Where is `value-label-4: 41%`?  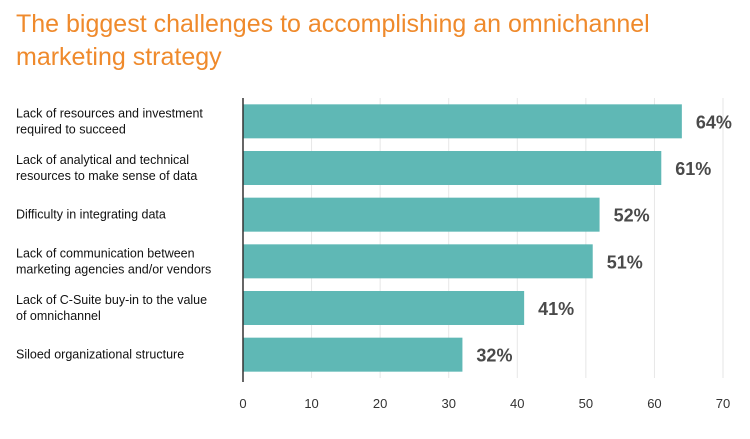 value-label-4: 41% is located at coordinates (556, 309).